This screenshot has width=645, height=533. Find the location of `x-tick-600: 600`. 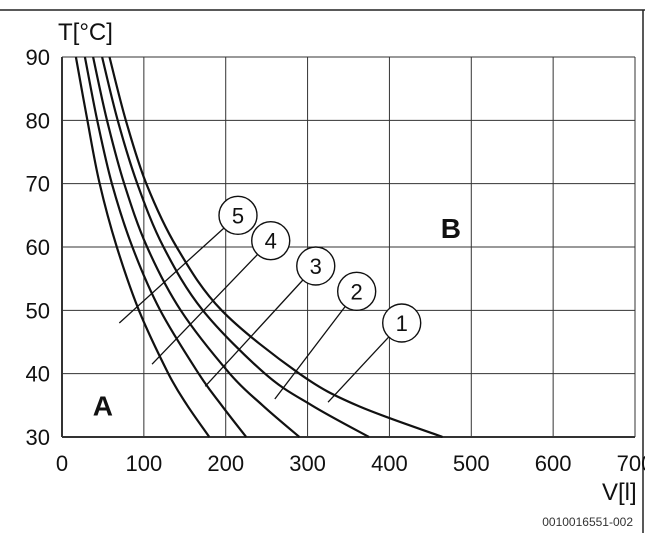

x-tick-600: 600 is located at coordinates (553, 463).